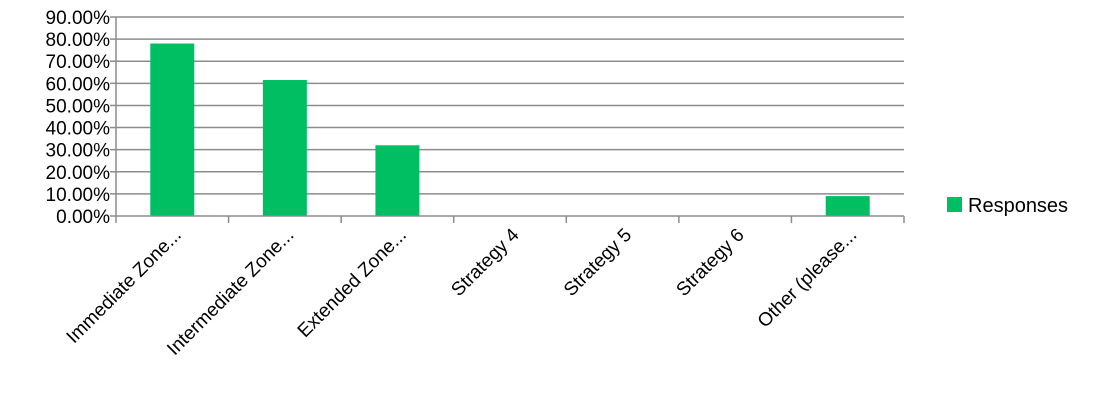 This screenshot has height=403, width=1098. I want to click on x-tick-label: Strategy 5, so click(598, 263).